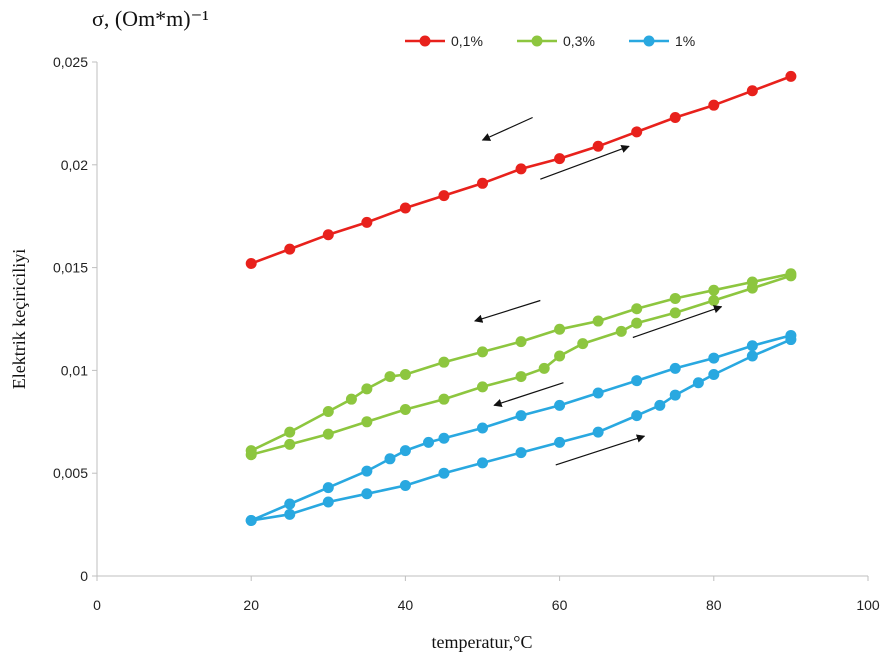  What do you see at coordinates (74, 165) in the screenshot?
I see `y-tick-label: 0,02` at bounding box center [74, 165].